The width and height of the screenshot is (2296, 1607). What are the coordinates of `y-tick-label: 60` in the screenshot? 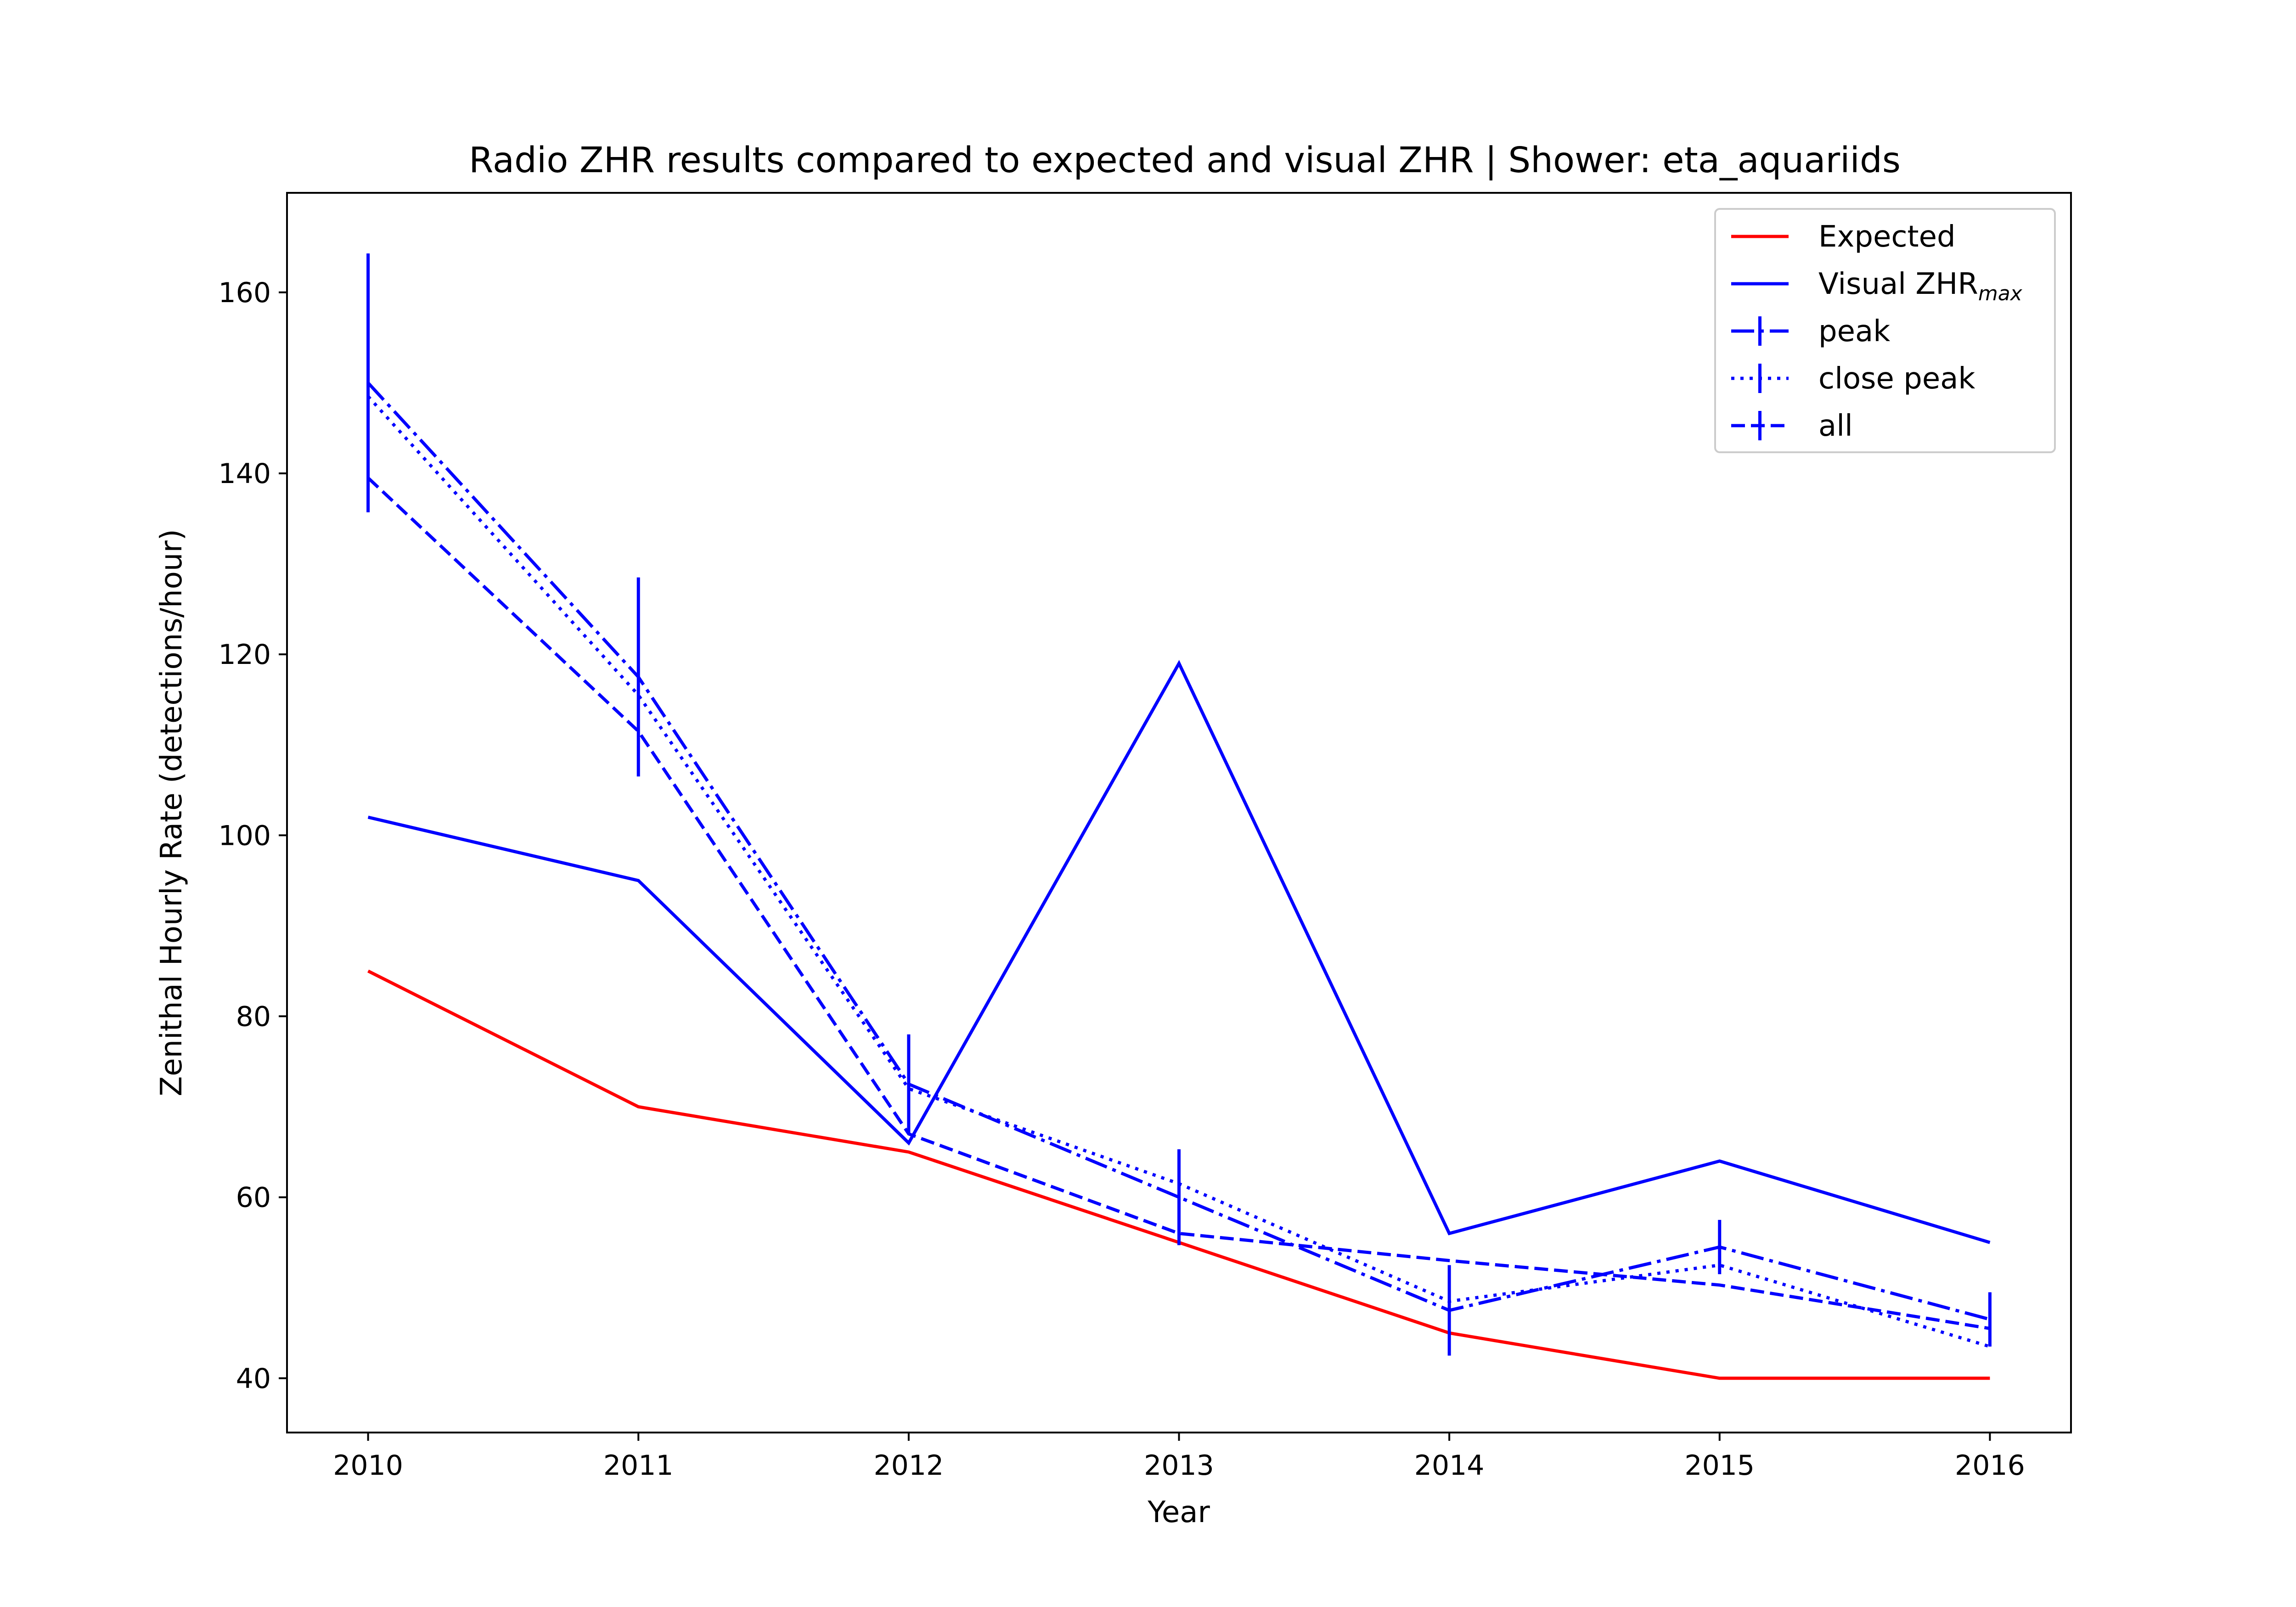 It's located at (253, 1198).